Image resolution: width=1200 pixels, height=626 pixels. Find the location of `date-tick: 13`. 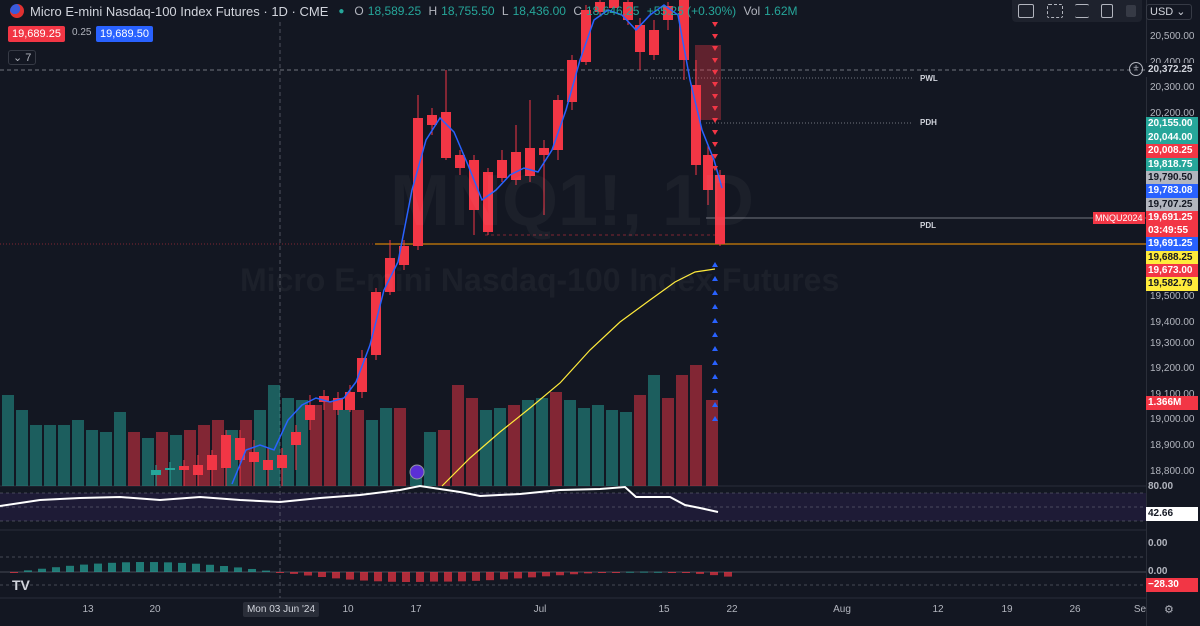

date-tick: 13 is located at coordinates (87, 609).